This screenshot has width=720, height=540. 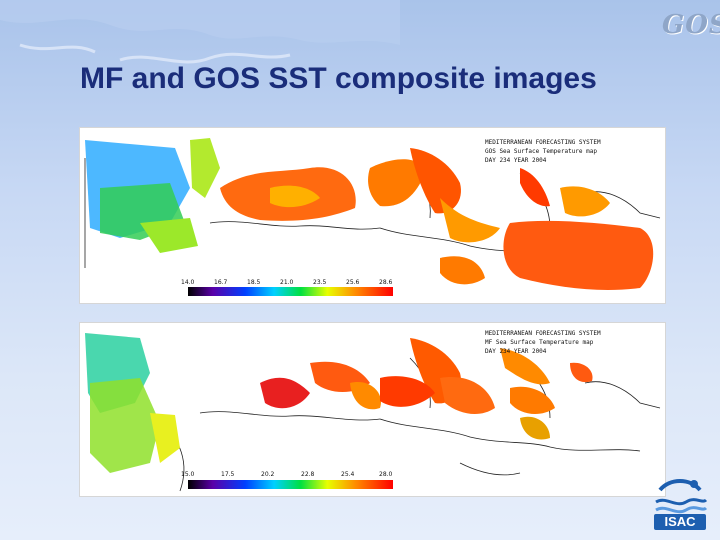 I want to click on colorbar-tick: 28.6, so click(x=386, y=282).